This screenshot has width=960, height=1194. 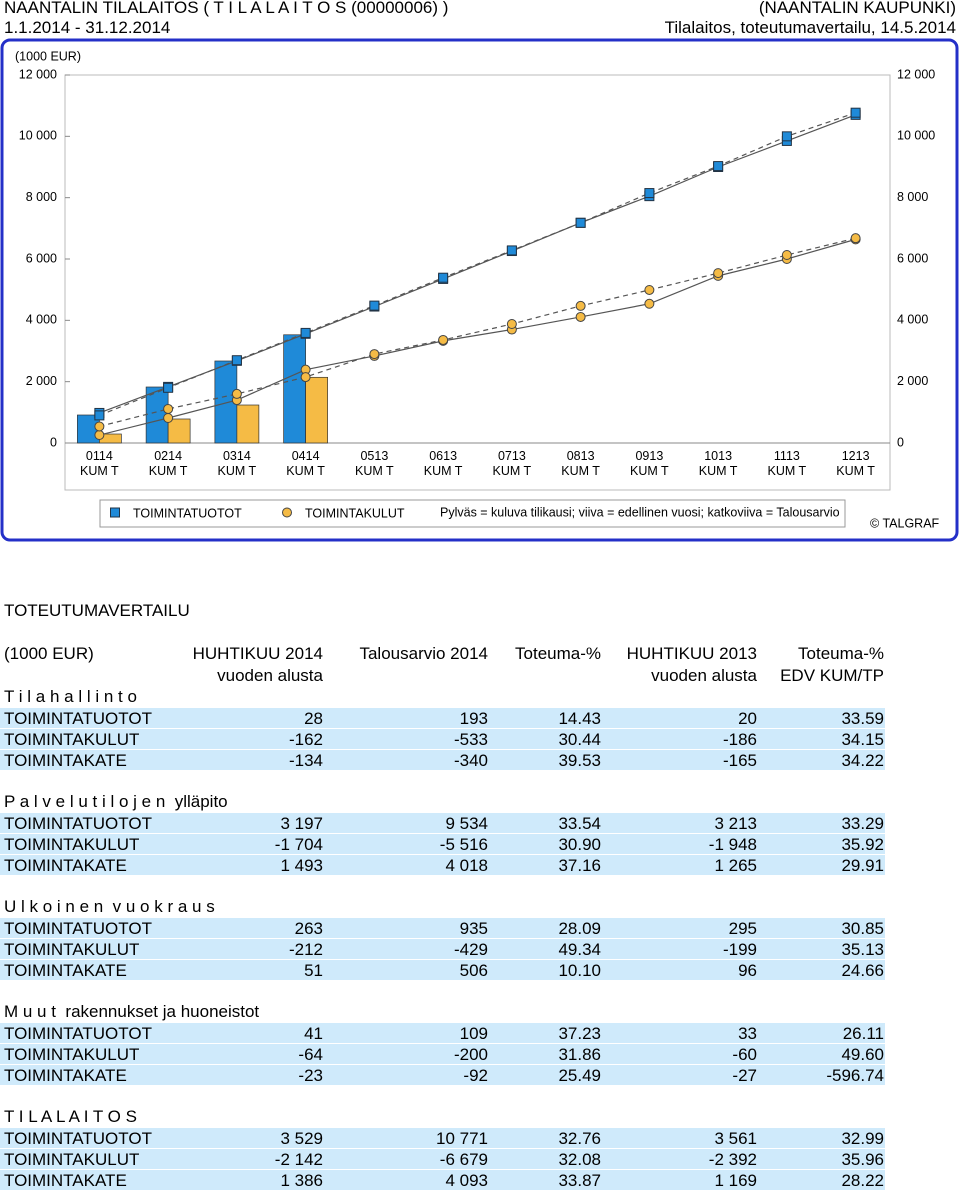 I want to click on x-tick-label: 1213 KUM T, so click(x=855, y=463).